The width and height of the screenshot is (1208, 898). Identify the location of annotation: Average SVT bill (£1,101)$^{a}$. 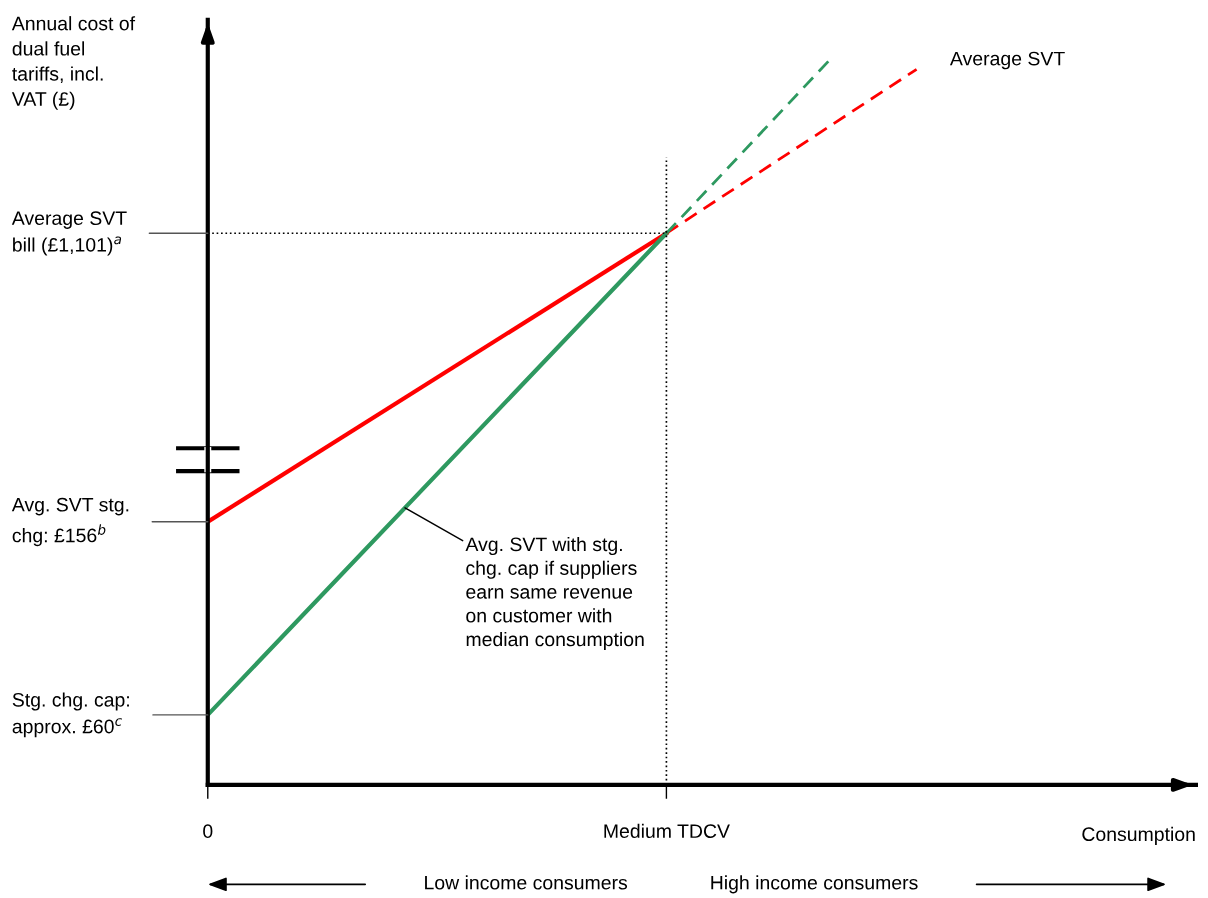
(69, 233).